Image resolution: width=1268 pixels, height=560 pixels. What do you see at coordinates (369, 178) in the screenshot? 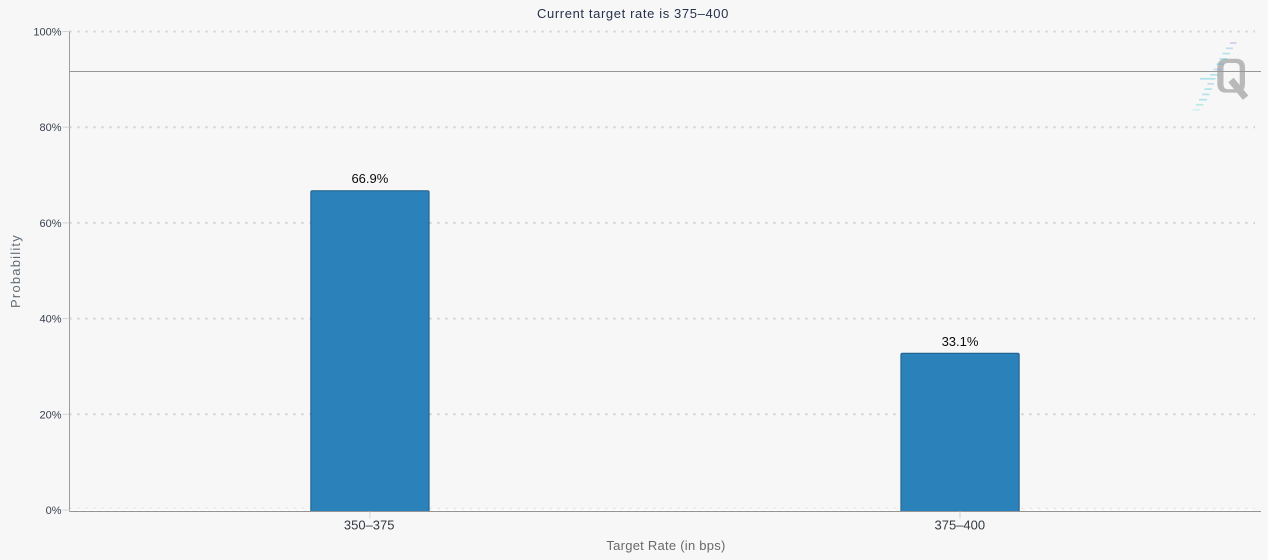
I see `svg-text: 66.9%` at bounding box center [369, 178].